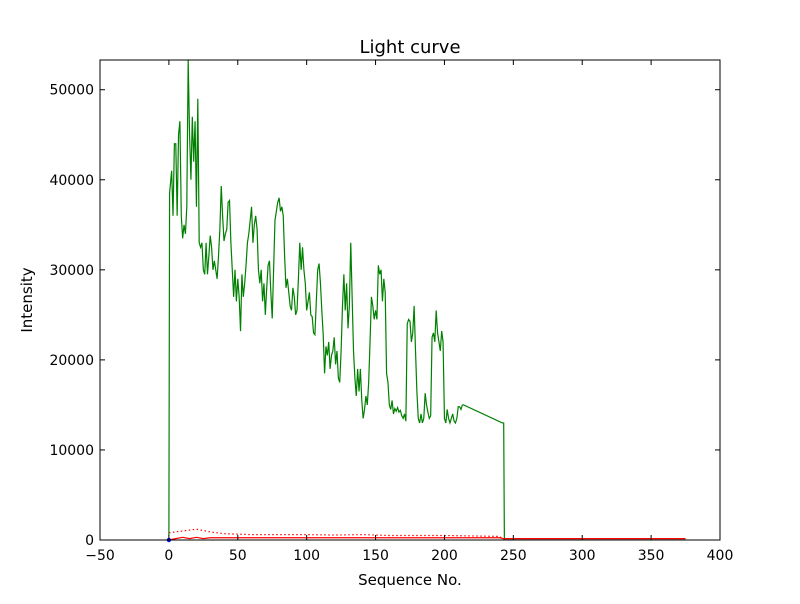 The height and width of the screenshot is (604, 800). What do you see at coordinates (100, 556) in the screenshot?
I see `x-tick-label: −50` at bounding box center [100, 556].